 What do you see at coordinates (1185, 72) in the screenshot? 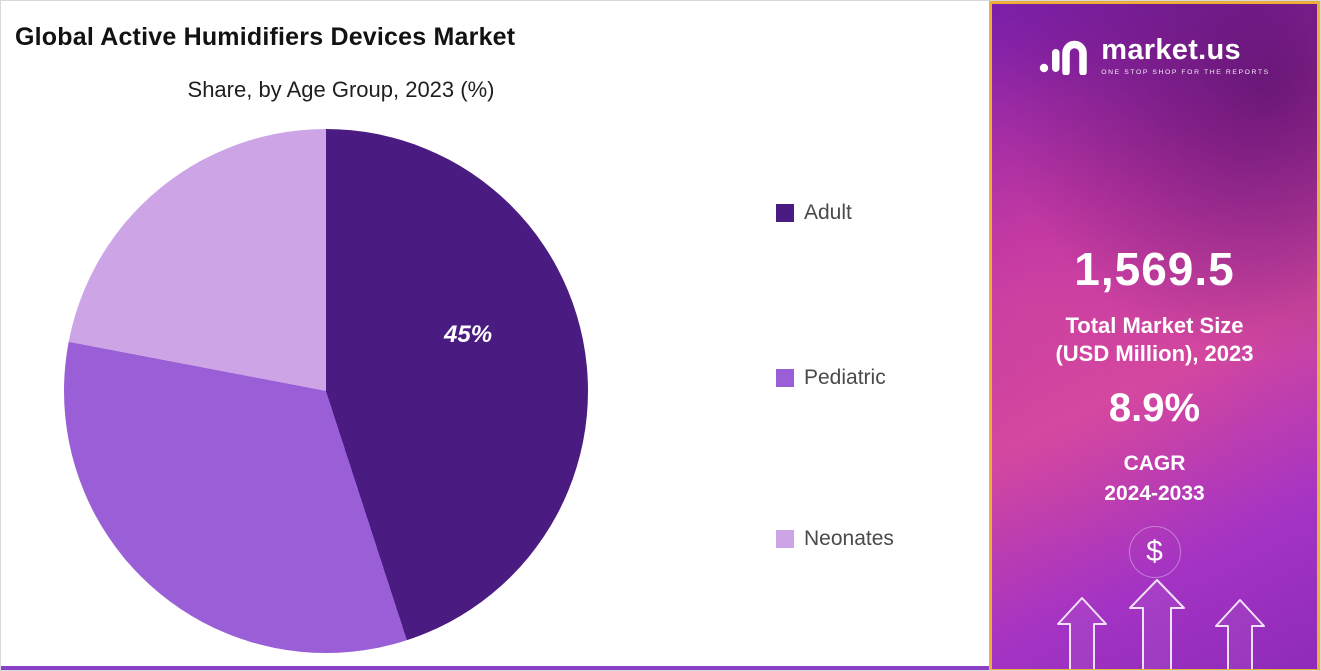
I see `brand-tagline: ONE STOP SHOP FOR THE REPORTS` at bounding box center [1185, 72].